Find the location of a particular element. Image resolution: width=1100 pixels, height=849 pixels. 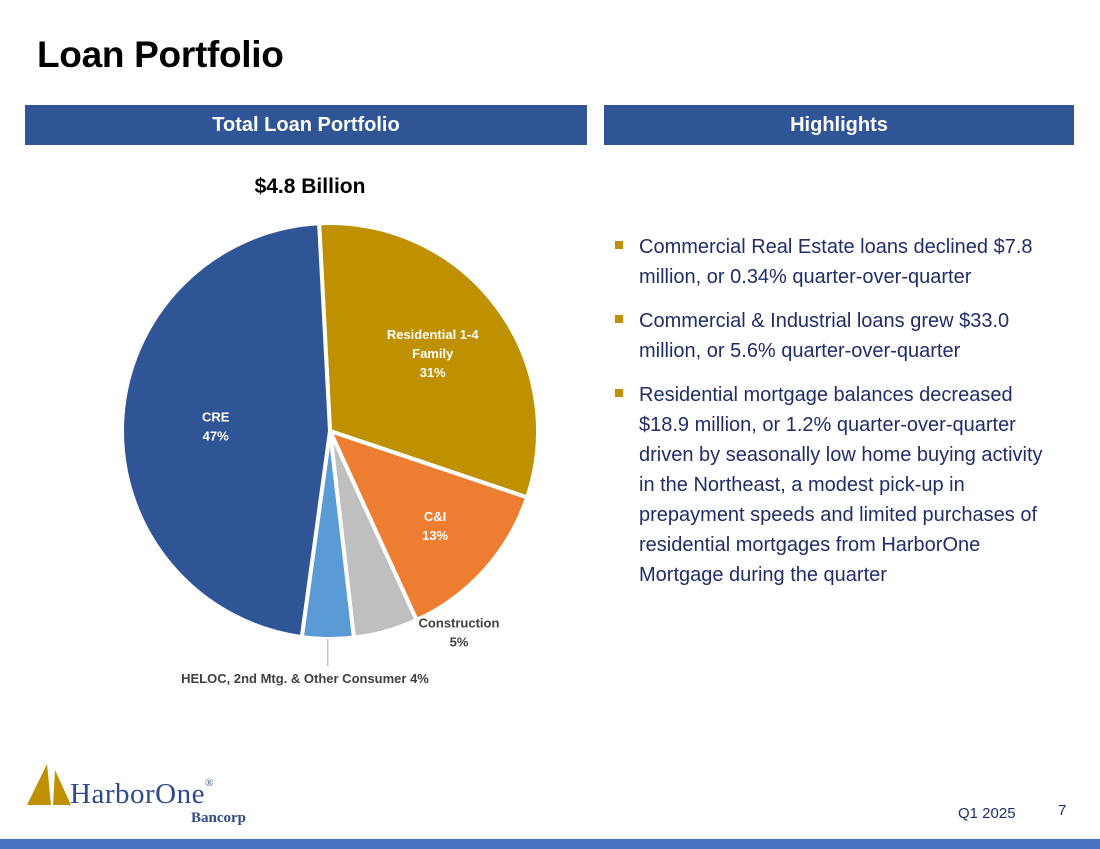

pie-slice-label: C&I 13% is located at coordinates (435, 526).